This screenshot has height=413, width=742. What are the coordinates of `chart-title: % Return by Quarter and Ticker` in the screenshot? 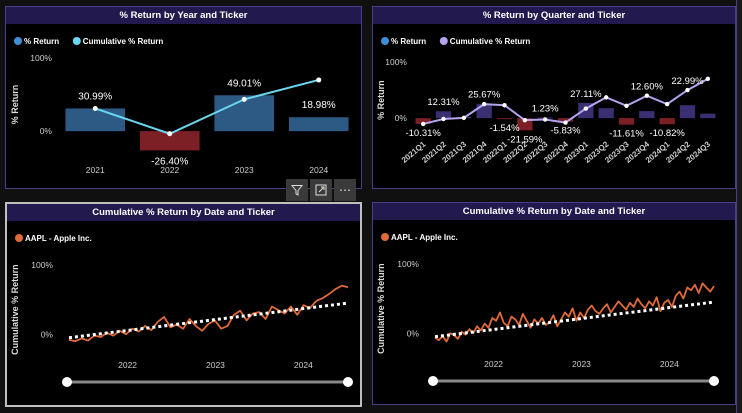 It's located at (554, 15).